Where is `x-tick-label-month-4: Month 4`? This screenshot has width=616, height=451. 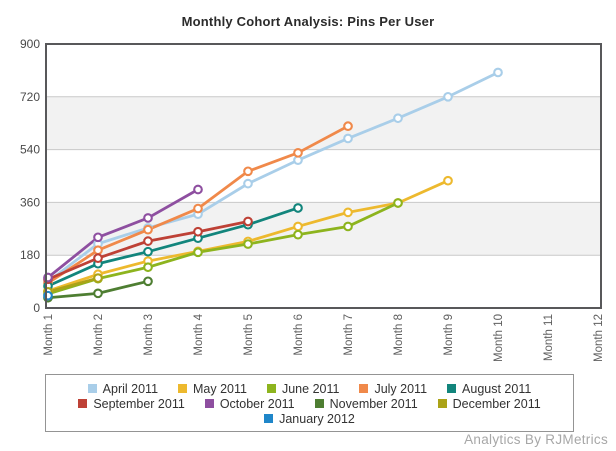
x-tick-label-month-4: Month 4 is located at coordinates (199, 334).